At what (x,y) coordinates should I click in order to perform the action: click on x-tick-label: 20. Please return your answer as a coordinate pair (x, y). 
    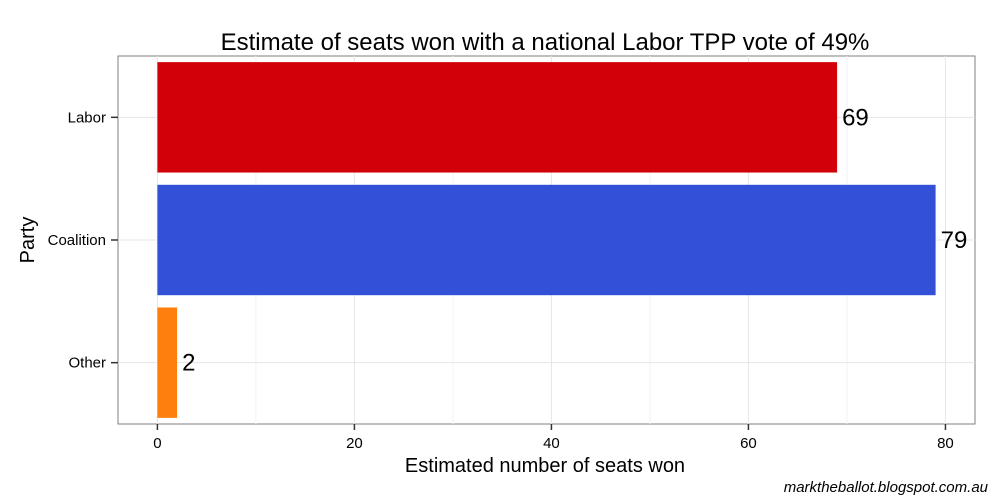
    Looking at the image, I should click on (354, 443).